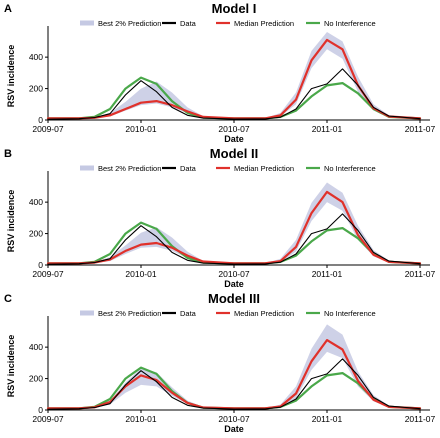 Image resolution: width=440 pixels, height=438 pixels. What do you see at coordinates (234, 298) in the screenshot?
I see `panel-title: Model III` at bounding box center [234, 298].